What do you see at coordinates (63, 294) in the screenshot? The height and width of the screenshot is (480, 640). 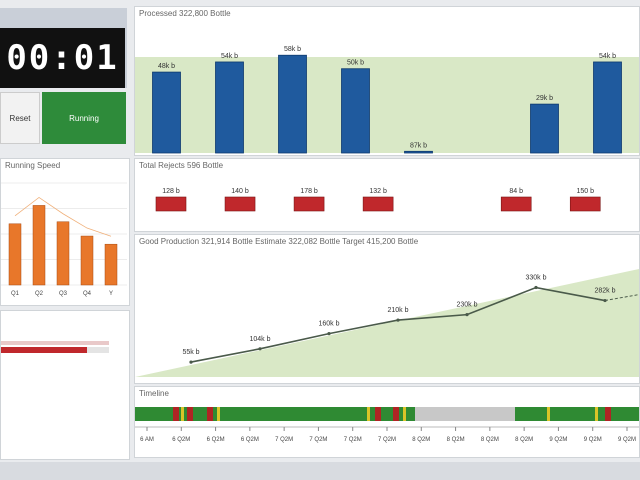 I see `speed-tick: Q3` at bounding box center [63, 294].